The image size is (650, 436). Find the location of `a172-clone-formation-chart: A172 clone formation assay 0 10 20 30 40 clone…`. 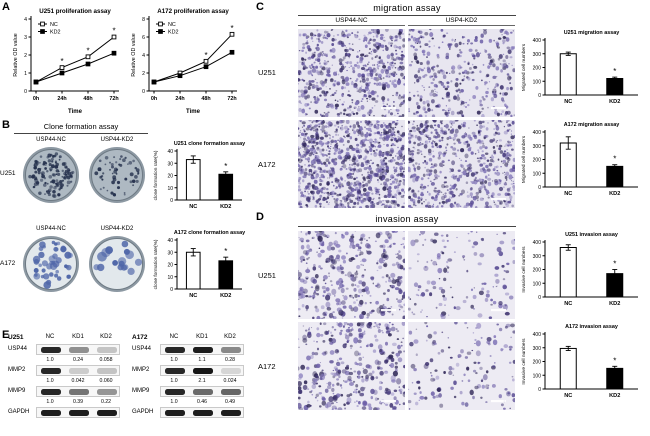

a172-clone-formation-chart: A172 clone formation assay 0 10 20 30 40 clone… is located at coordinates (199, 264).